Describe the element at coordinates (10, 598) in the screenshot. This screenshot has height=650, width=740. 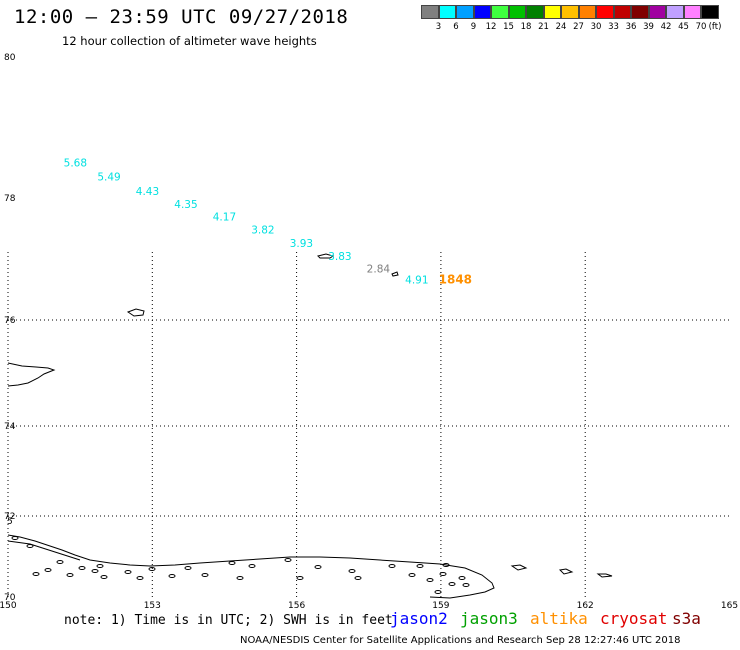
I see `latitude-label: 70` at that location.